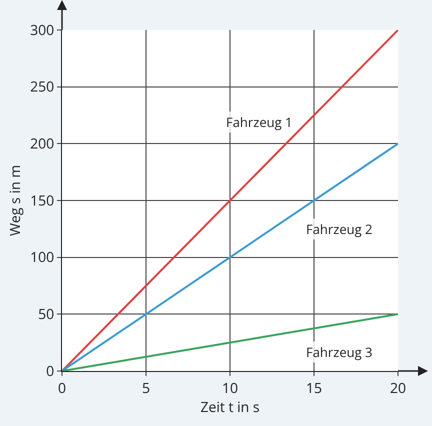  I want to click on x-axis-title: Zeit t in s, so click(230, 407).